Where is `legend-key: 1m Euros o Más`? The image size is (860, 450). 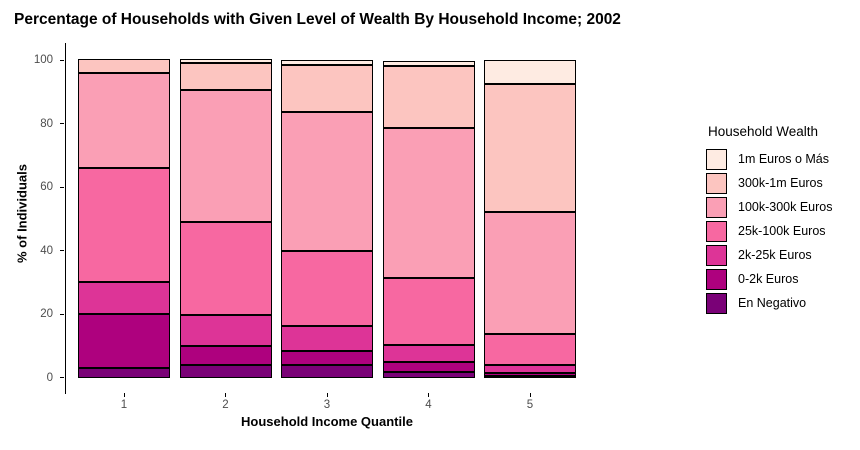 legend-key: 1m Euros o Más is located at coordinates (769, 159).